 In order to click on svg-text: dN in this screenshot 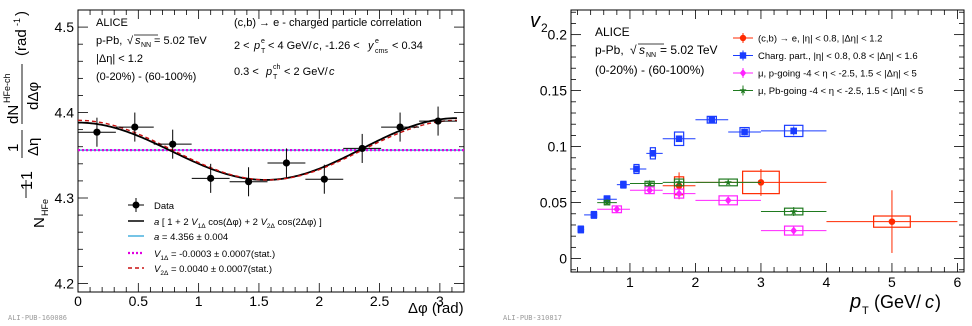, I will do `click(13, 114)`.